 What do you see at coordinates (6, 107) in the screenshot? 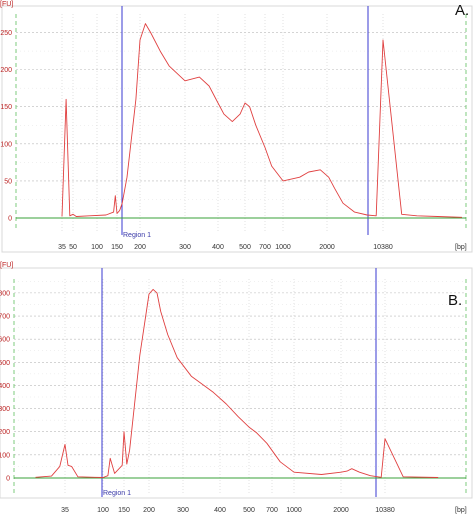
I see `y-tick-label: 150` at bounding box center [6, 107].